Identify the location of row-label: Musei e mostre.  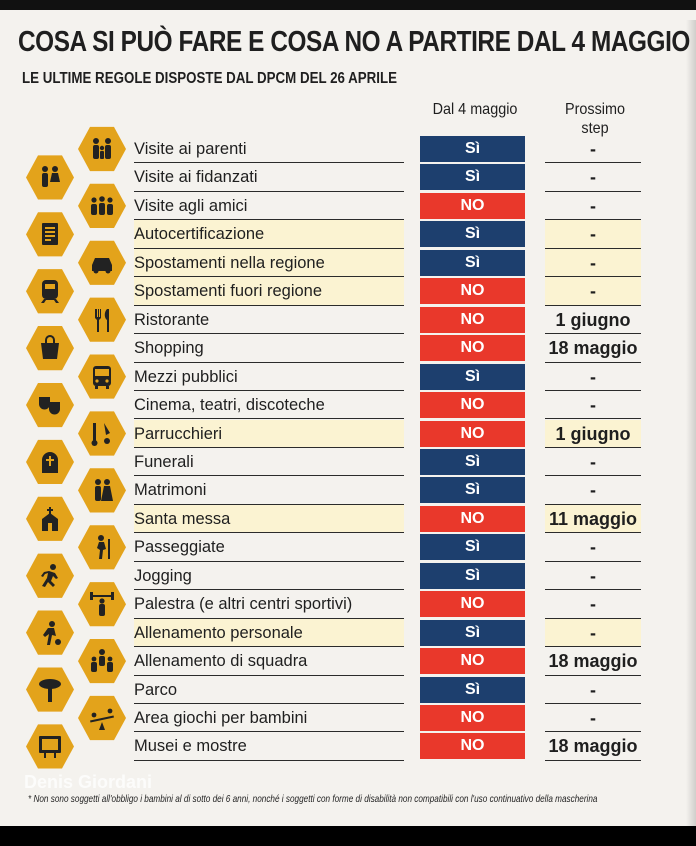
(269, 746).